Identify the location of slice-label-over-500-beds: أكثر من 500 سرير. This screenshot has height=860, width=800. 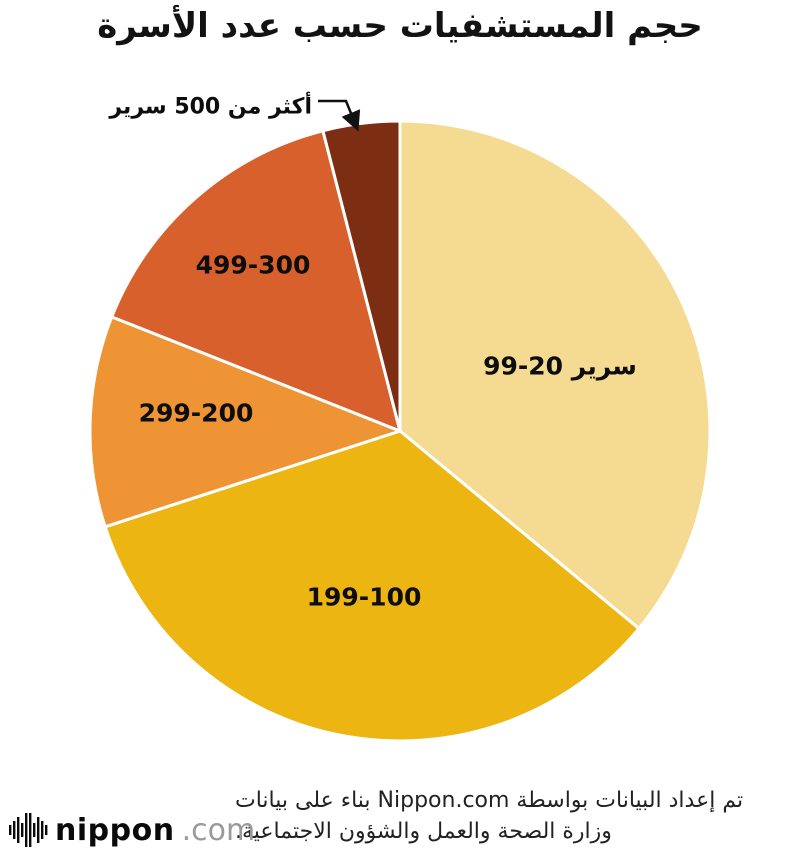
(210, 107).